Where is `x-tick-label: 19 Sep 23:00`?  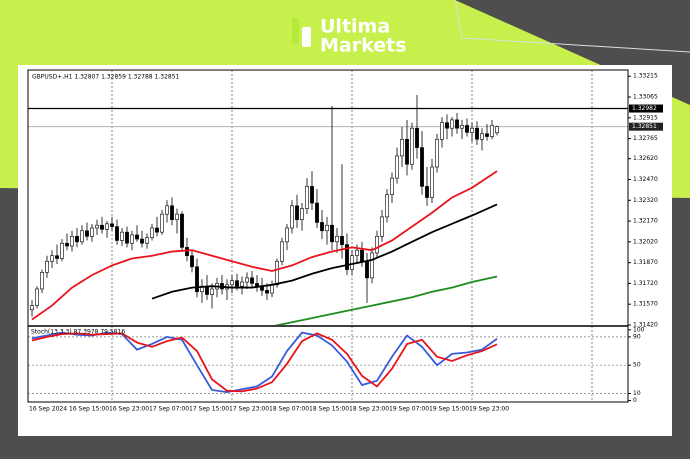 x-tick-label: 19 Sep 23:00 is located at coordinates (489, 409).